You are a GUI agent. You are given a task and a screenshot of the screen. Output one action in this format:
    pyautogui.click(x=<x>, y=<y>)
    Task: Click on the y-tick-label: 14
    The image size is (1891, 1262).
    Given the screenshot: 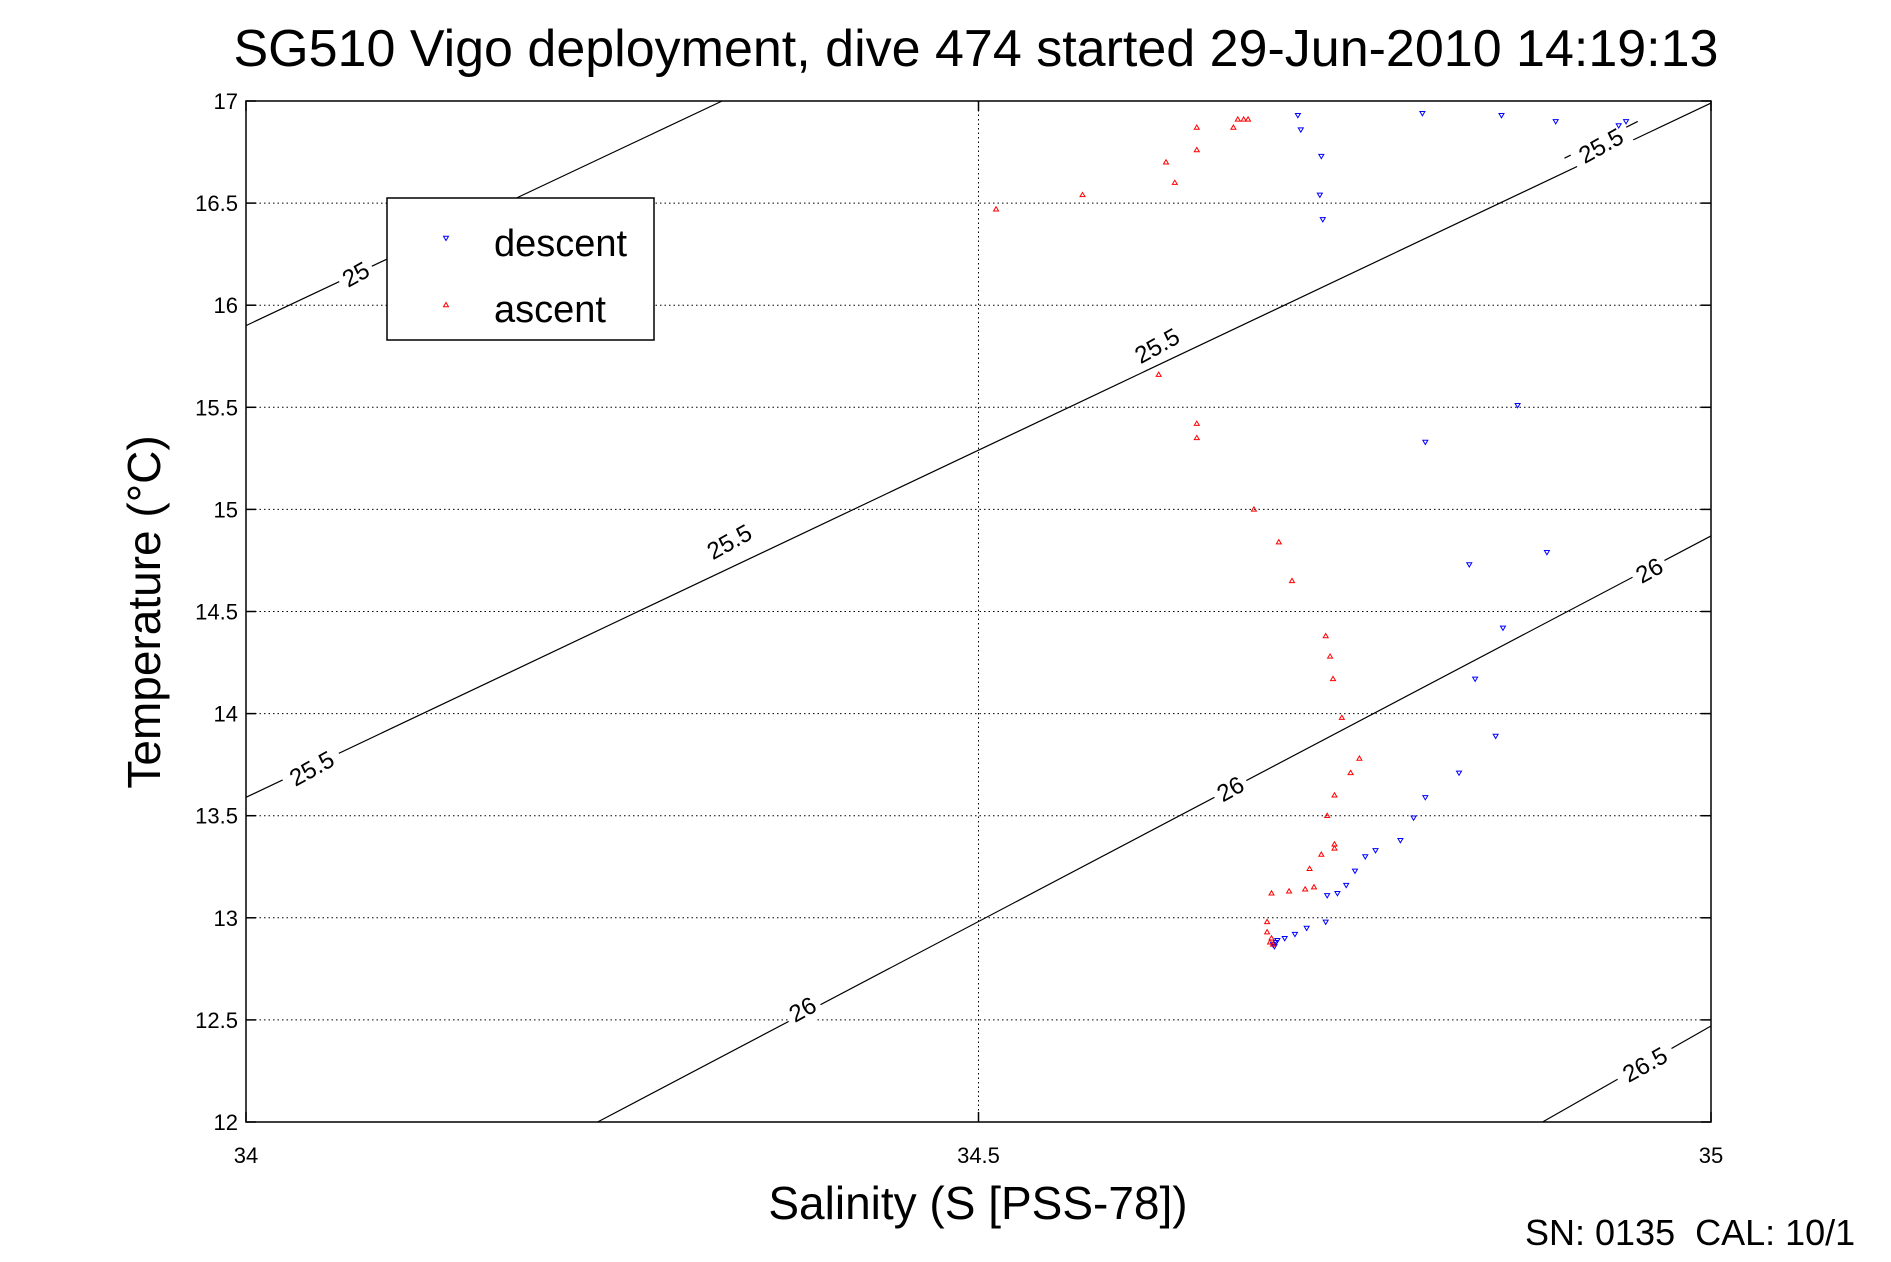 What is the action you would take?
    pyautogui.click(x=226, y=714)
    